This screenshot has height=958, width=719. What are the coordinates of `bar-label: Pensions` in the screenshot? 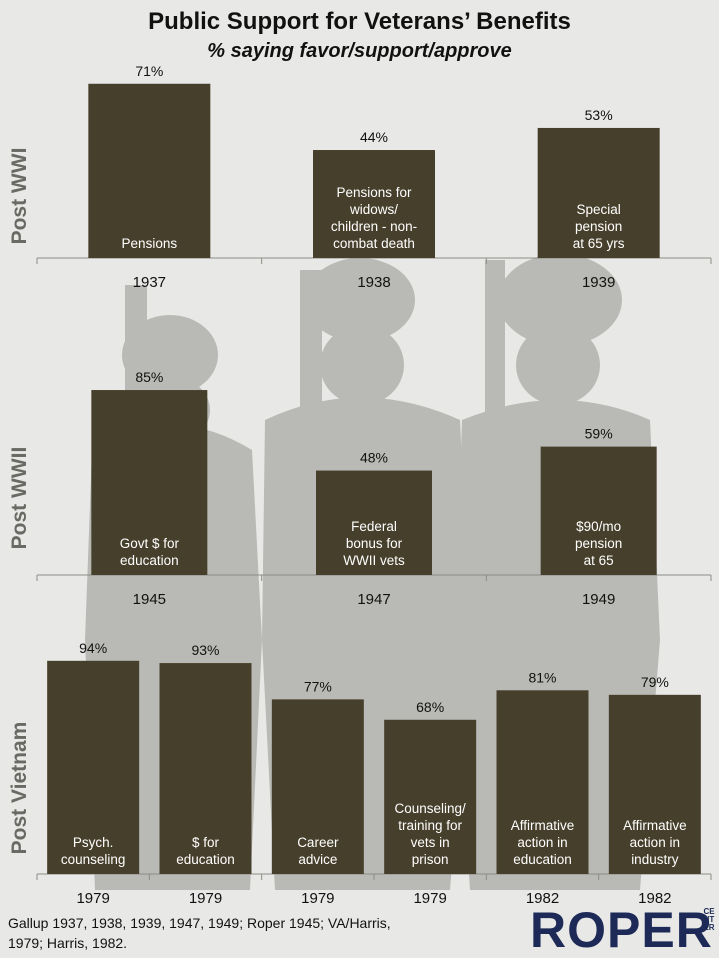 It's located at (150, 243).